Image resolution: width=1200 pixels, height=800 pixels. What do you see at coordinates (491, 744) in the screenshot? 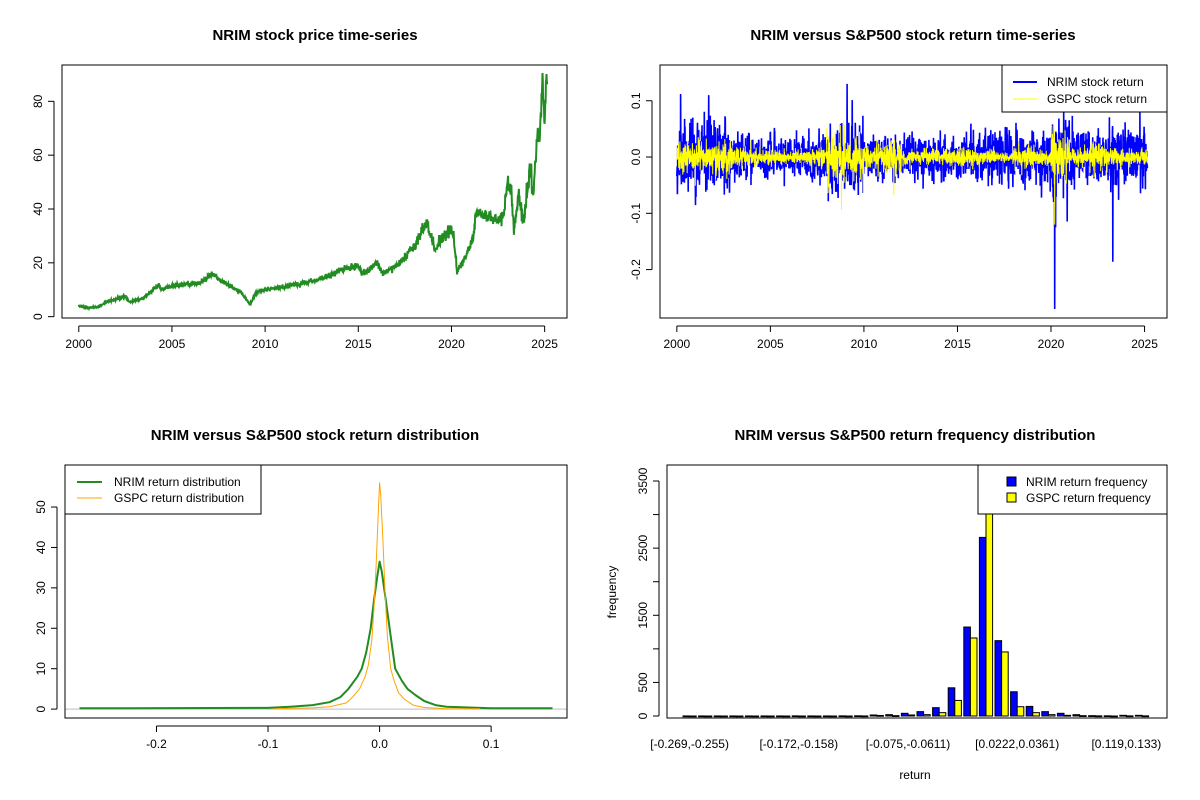
I see `density-x-tick-label: 0.1` at bounding box center [491, 744].